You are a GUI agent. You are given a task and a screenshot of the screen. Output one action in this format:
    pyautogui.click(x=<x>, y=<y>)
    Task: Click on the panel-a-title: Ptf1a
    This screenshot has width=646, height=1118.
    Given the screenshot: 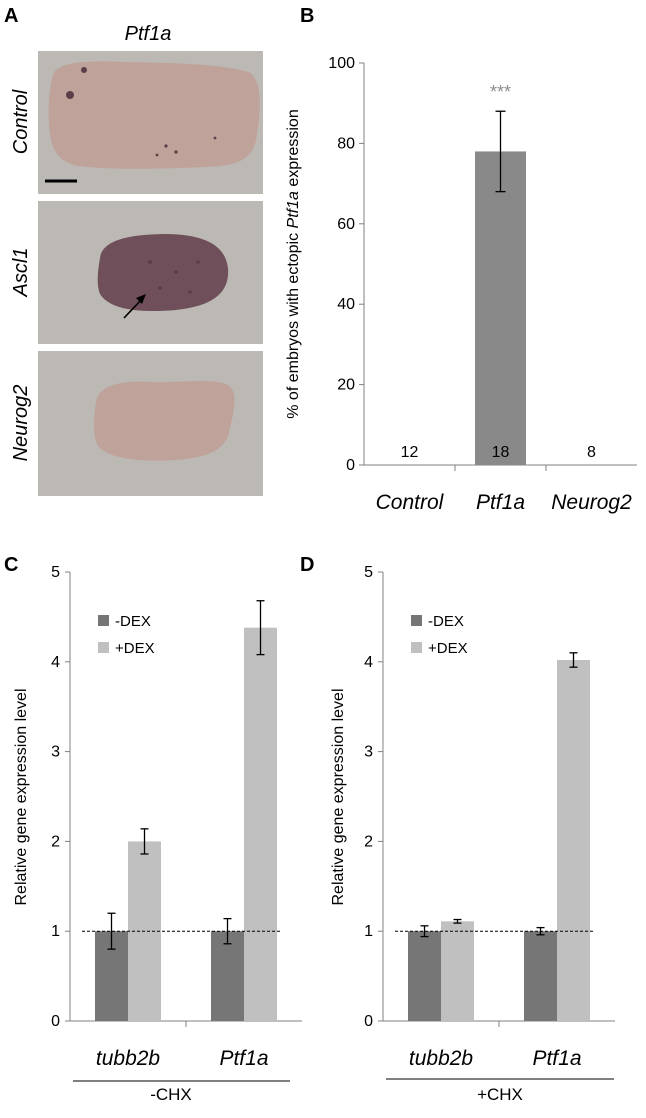 What is the action you would take?
    pyautogui.click(x=148, y=34)
    